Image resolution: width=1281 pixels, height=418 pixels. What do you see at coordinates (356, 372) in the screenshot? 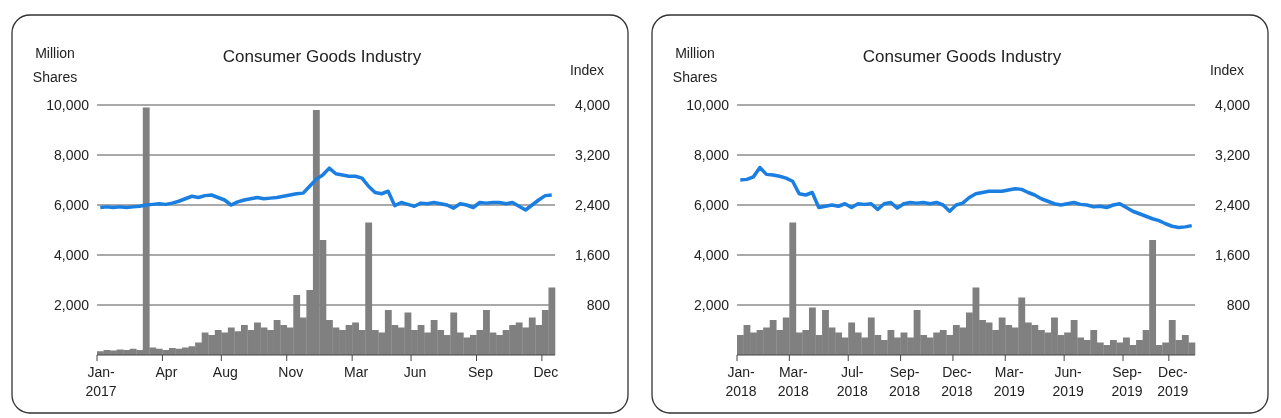
I see `x-tick-label: Mar` at bounding box center [356, 372].